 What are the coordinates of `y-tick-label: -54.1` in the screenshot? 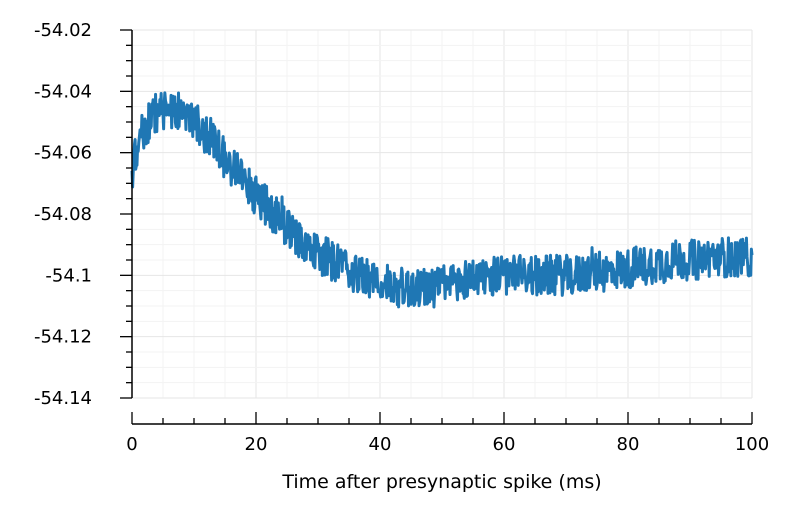 It's located at (68, 275).